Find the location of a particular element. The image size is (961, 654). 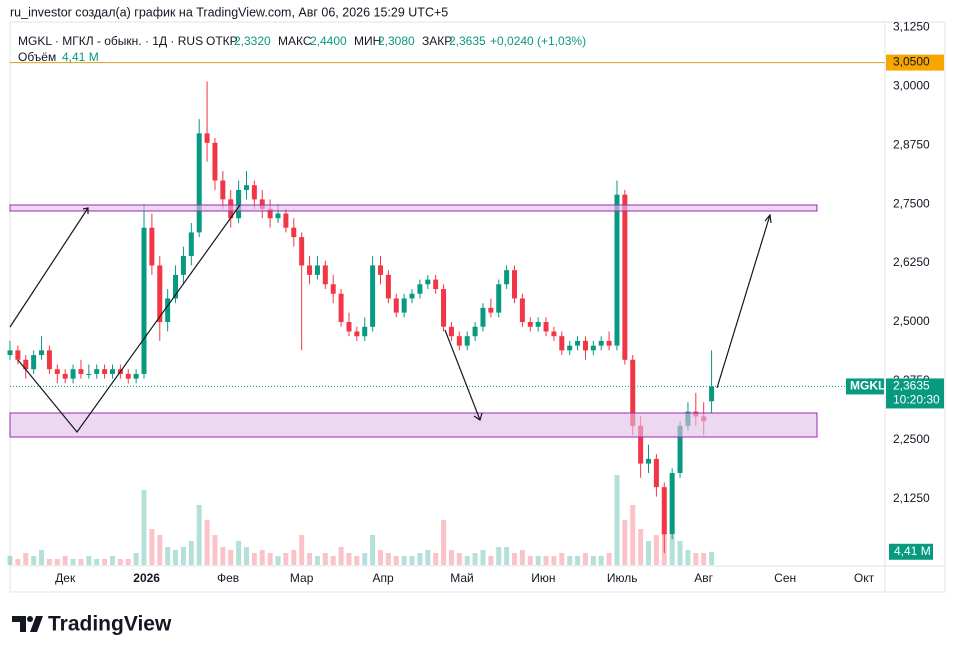

x-tick-label: Июль is located at coordinates (622, 578).